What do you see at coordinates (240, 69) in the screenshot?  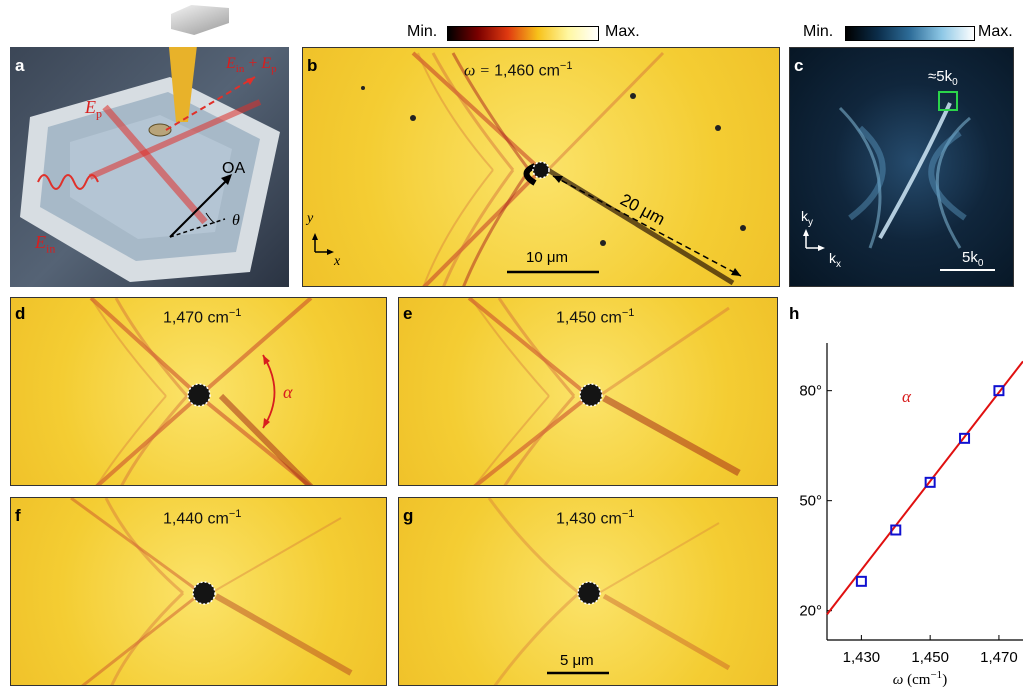 I see `ein-sub: in` at bounding box center [240, 69].